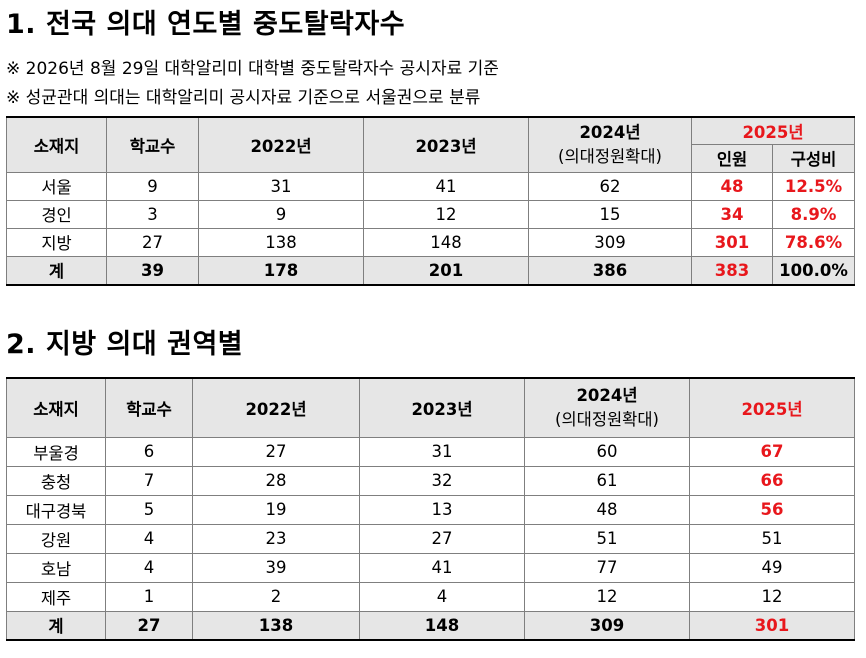 This screenshot has height=658, width=866. Describe the element at coordinates (276, 480) in the screenshot. I see `cell-2022: 28` at that location.